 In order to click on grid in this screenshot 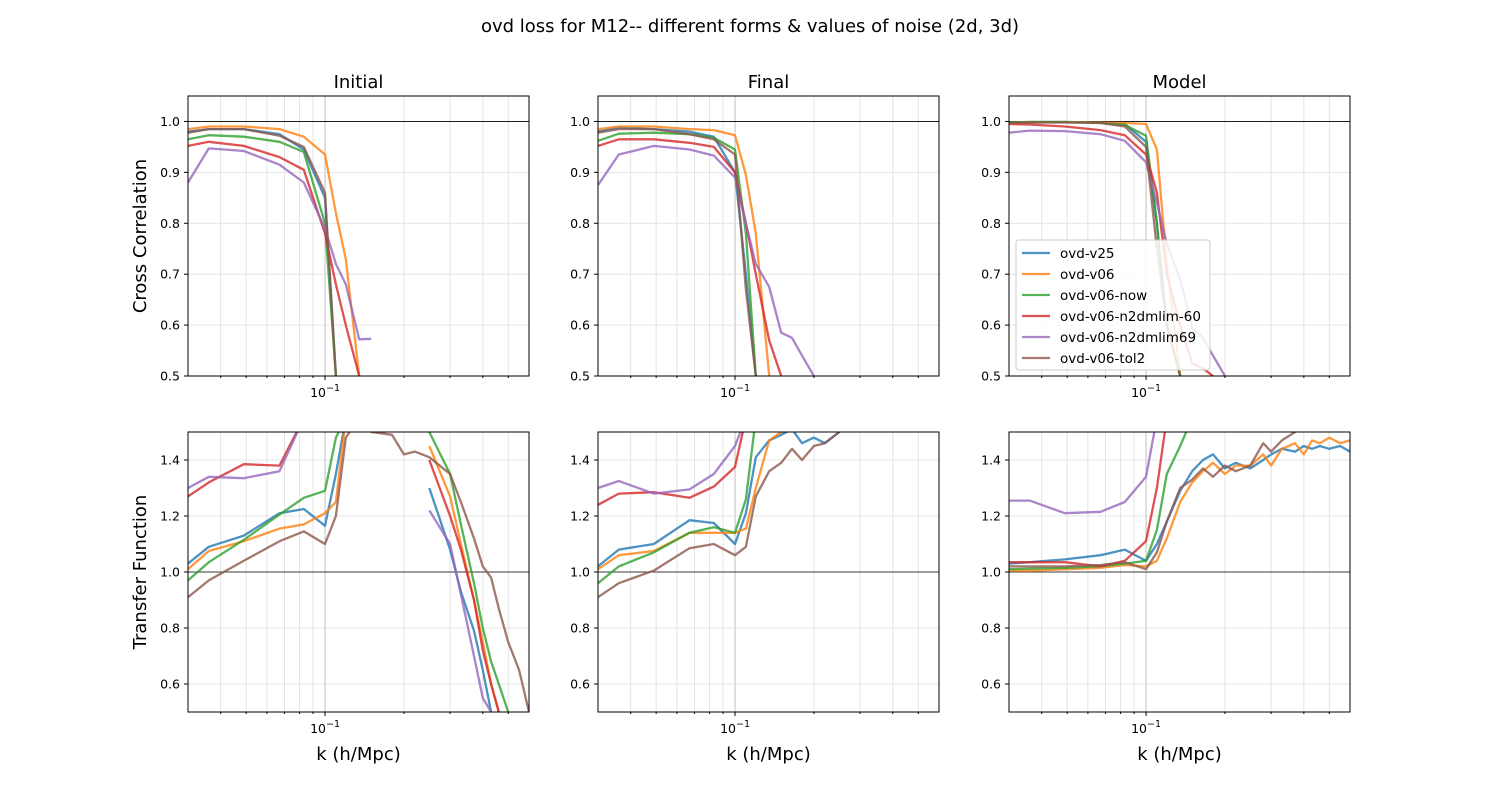, I will do `click(358, 236)`.